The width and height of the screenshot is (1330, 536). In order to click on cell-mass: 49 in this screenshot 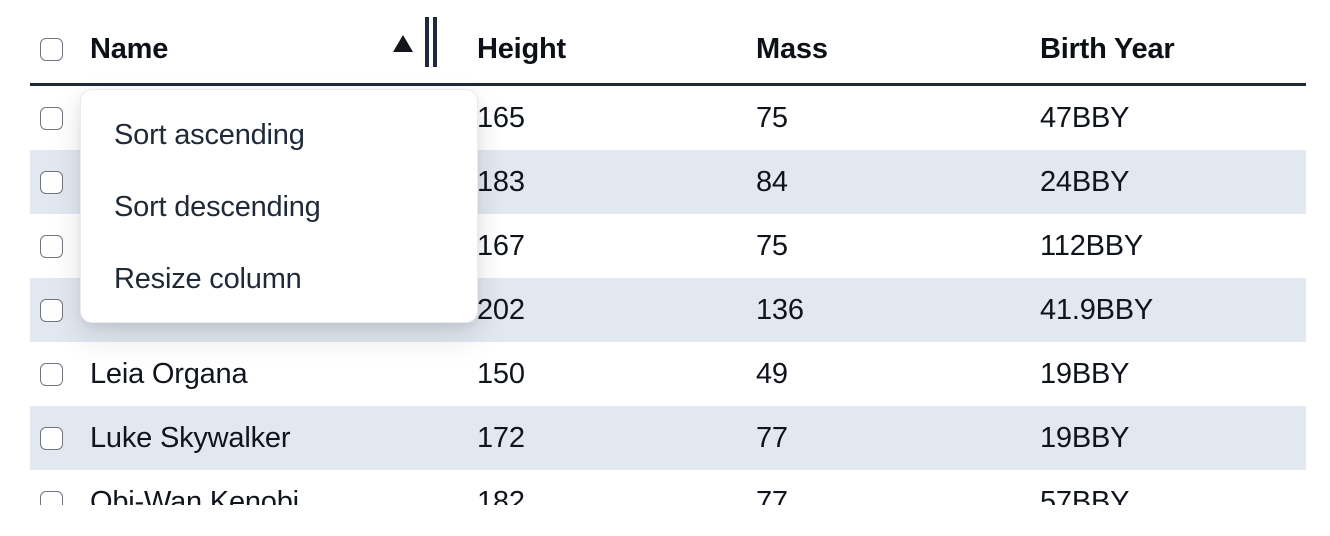, I will do `click(772, 373)`.